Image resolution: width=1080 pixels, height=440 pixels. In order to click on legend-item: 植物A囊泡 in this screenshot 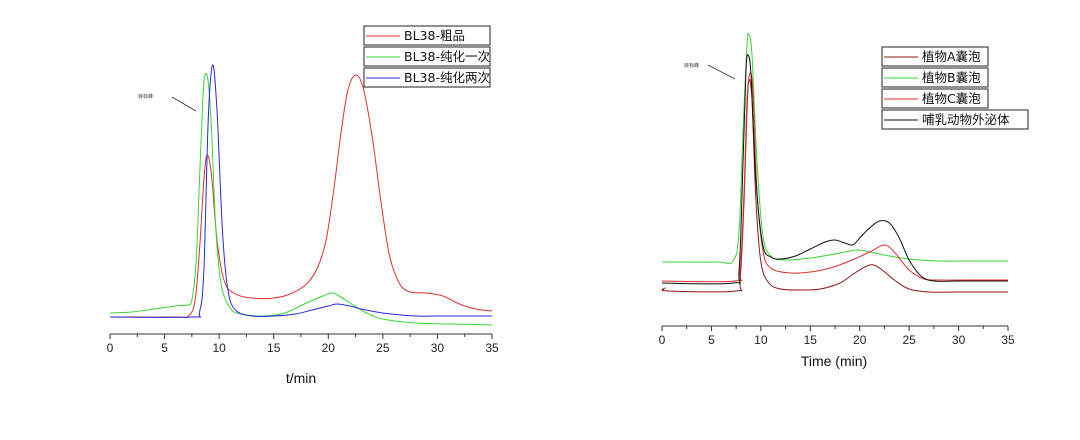, I will do `click(935, 56)`.